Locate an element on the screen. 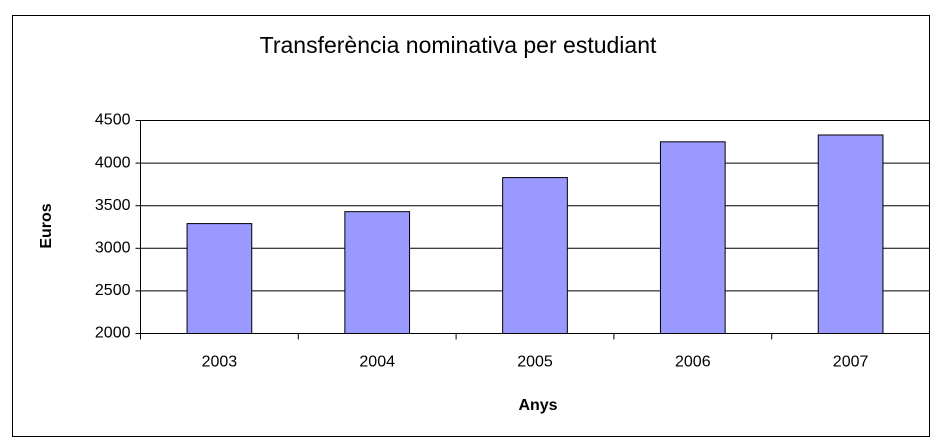 The width and height of the screenshot is (935, 441). y-axis-title: Euros is located at coordinates (46, 225).